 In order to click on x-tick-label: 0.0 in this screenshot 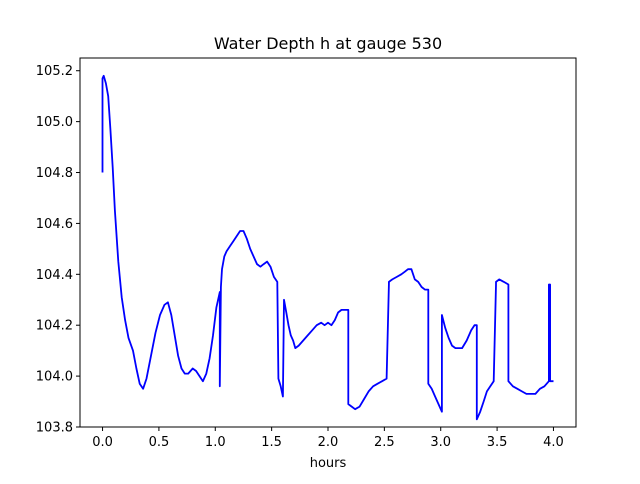, I will do `click(102, 442)`.